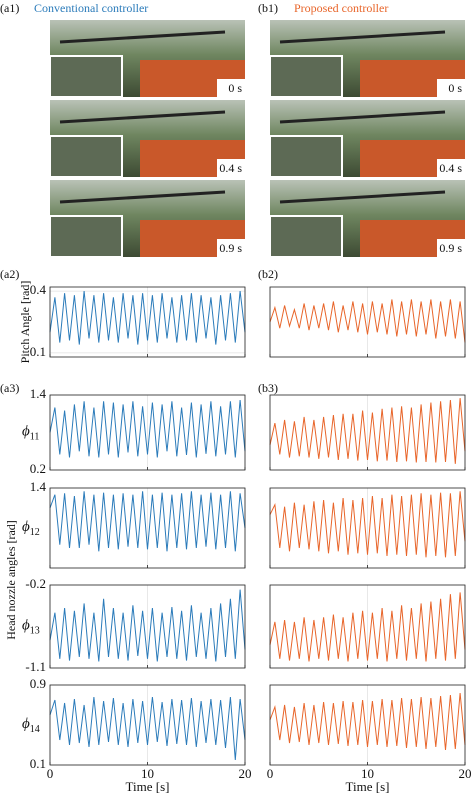  Describe the element at coordinates (35, 437) in the screenshot. I see `subscript: 11` at that location.